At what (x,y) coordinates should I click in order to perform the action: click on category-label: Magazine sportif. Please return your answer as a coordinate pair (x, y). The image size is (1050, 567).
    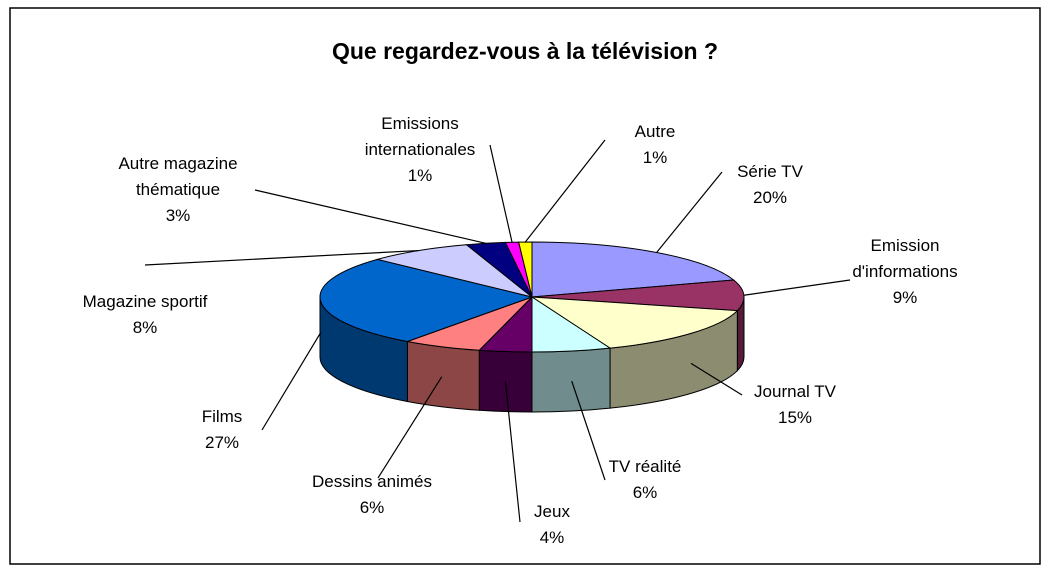
    Looking at the image, I should click on (145, 301).